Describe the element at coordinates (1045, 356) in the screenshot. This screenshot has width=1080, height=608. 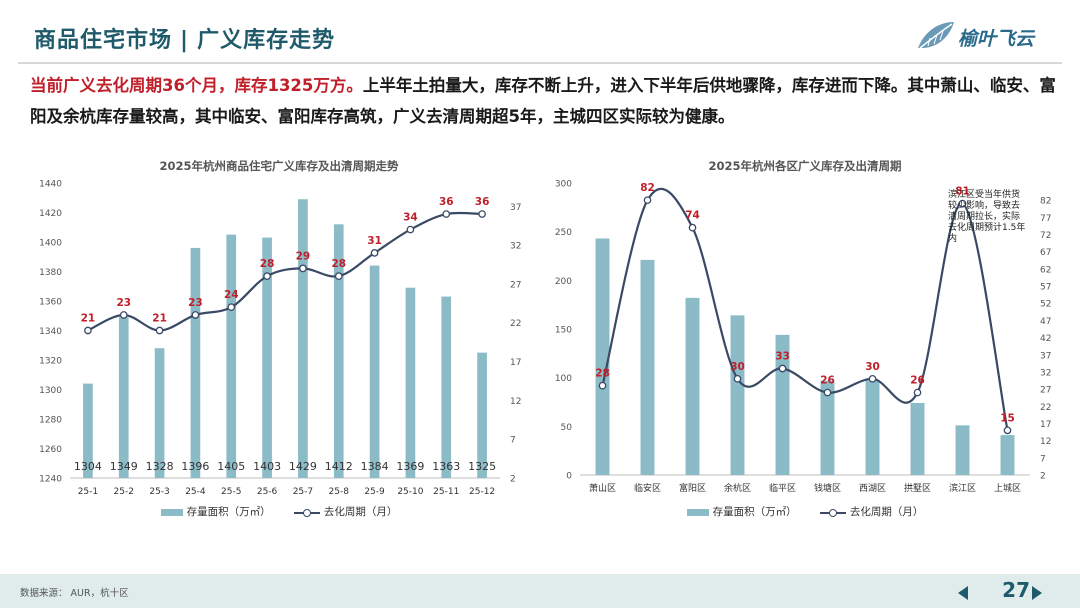
I see `y-right-tick-label: 37` at that location.